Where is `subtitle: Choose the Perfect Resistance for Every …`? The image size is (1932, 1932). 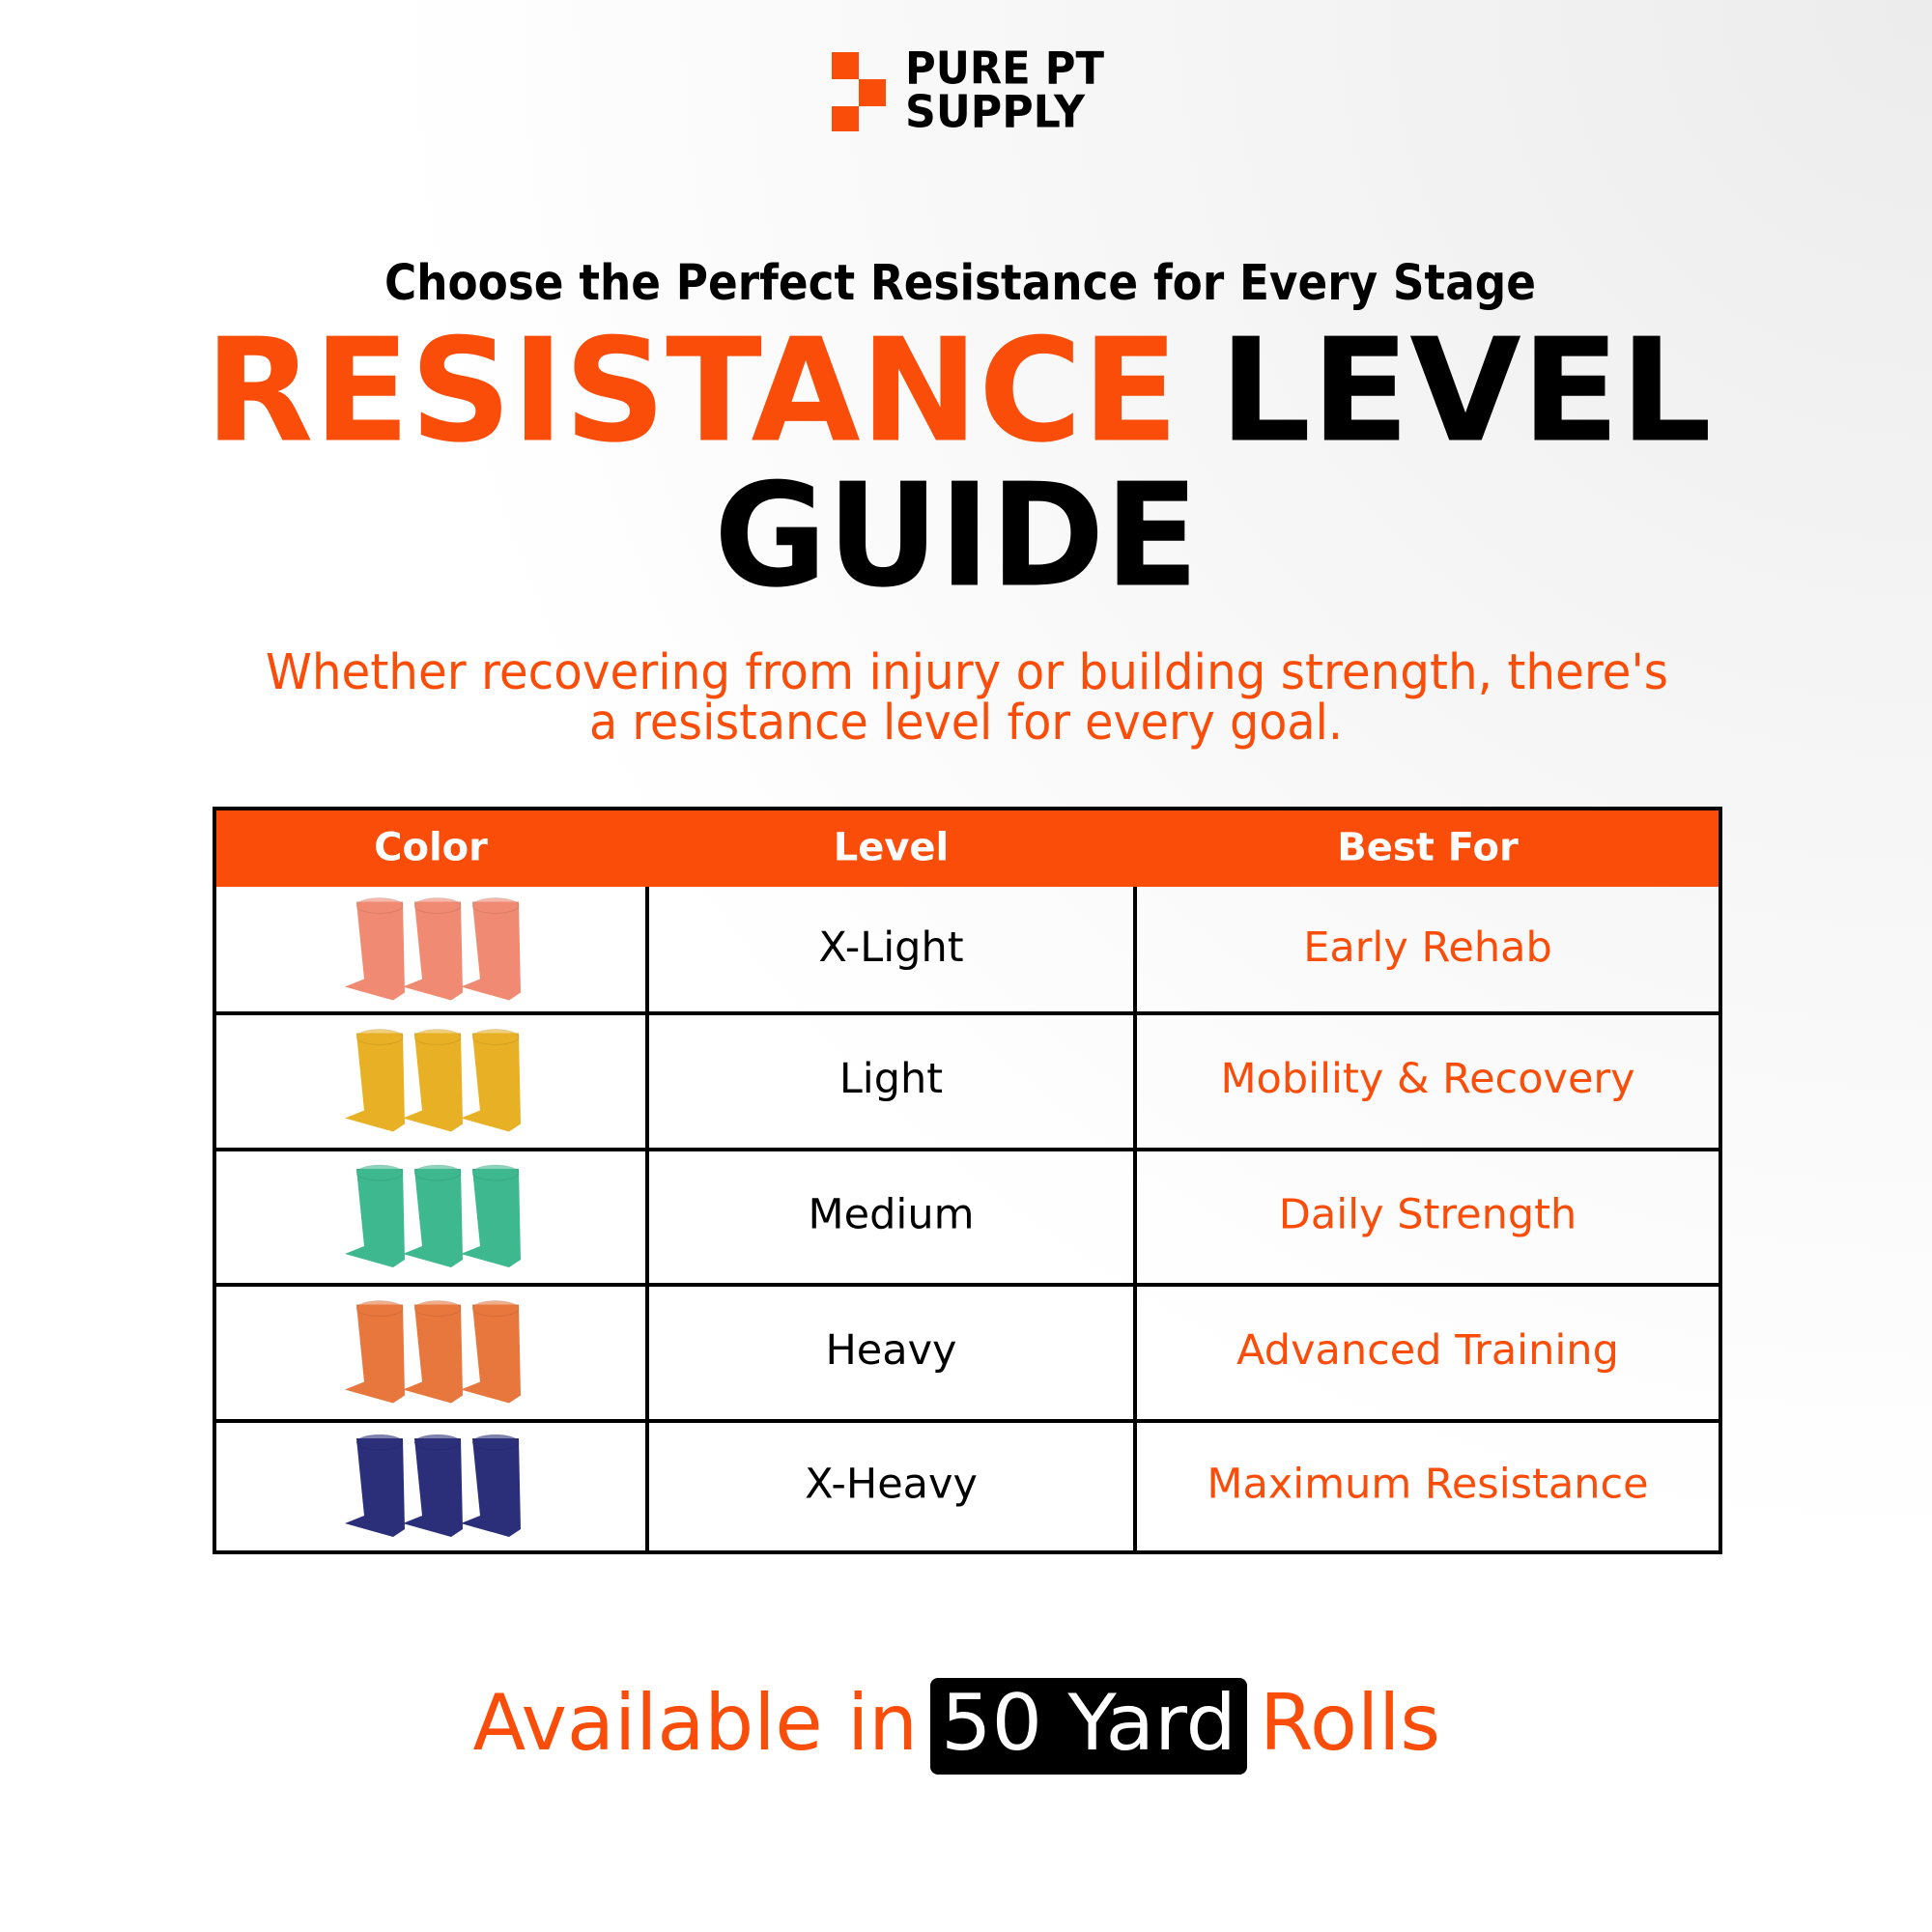 subtitle: Choose the Perfect Resistance for Every … is located at coordinates (960, 283).